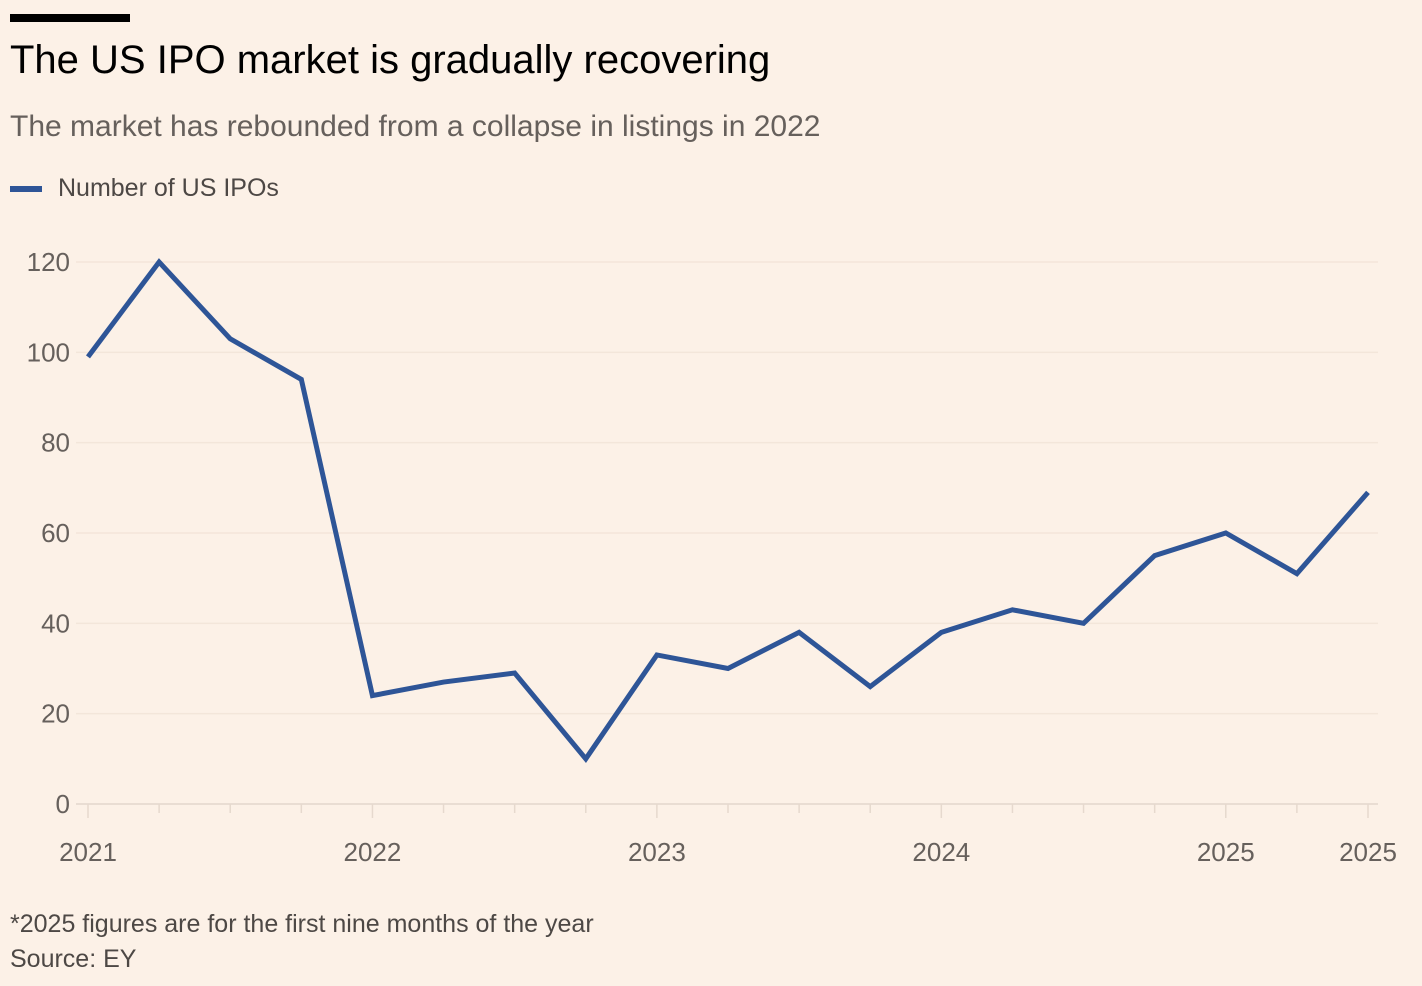 This screenshot has width=1422, height=986. I want to click on x-tick-label: 2024, so click(941, 852).